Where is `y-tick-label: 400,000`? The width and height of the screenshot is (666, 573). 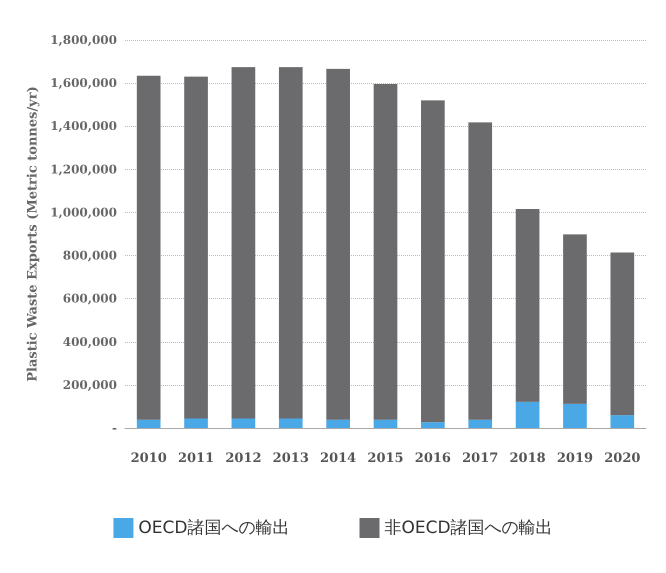 y-tick-label: 400,000 is located at coordinates (89, 341).